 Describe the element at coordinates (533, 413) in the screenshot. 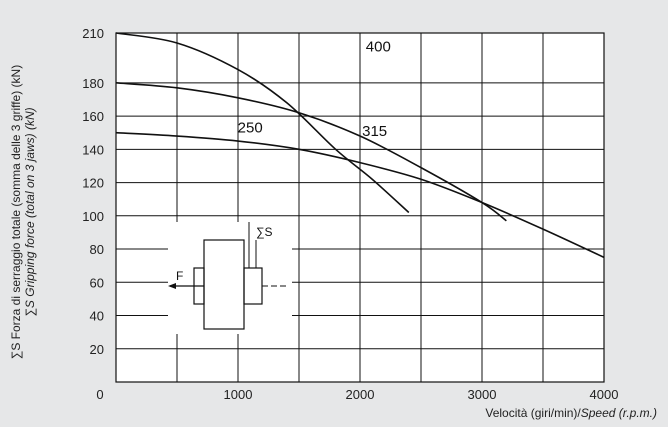

I see `x-axis-label-plain: Velocità (giri/min)/` at that location.